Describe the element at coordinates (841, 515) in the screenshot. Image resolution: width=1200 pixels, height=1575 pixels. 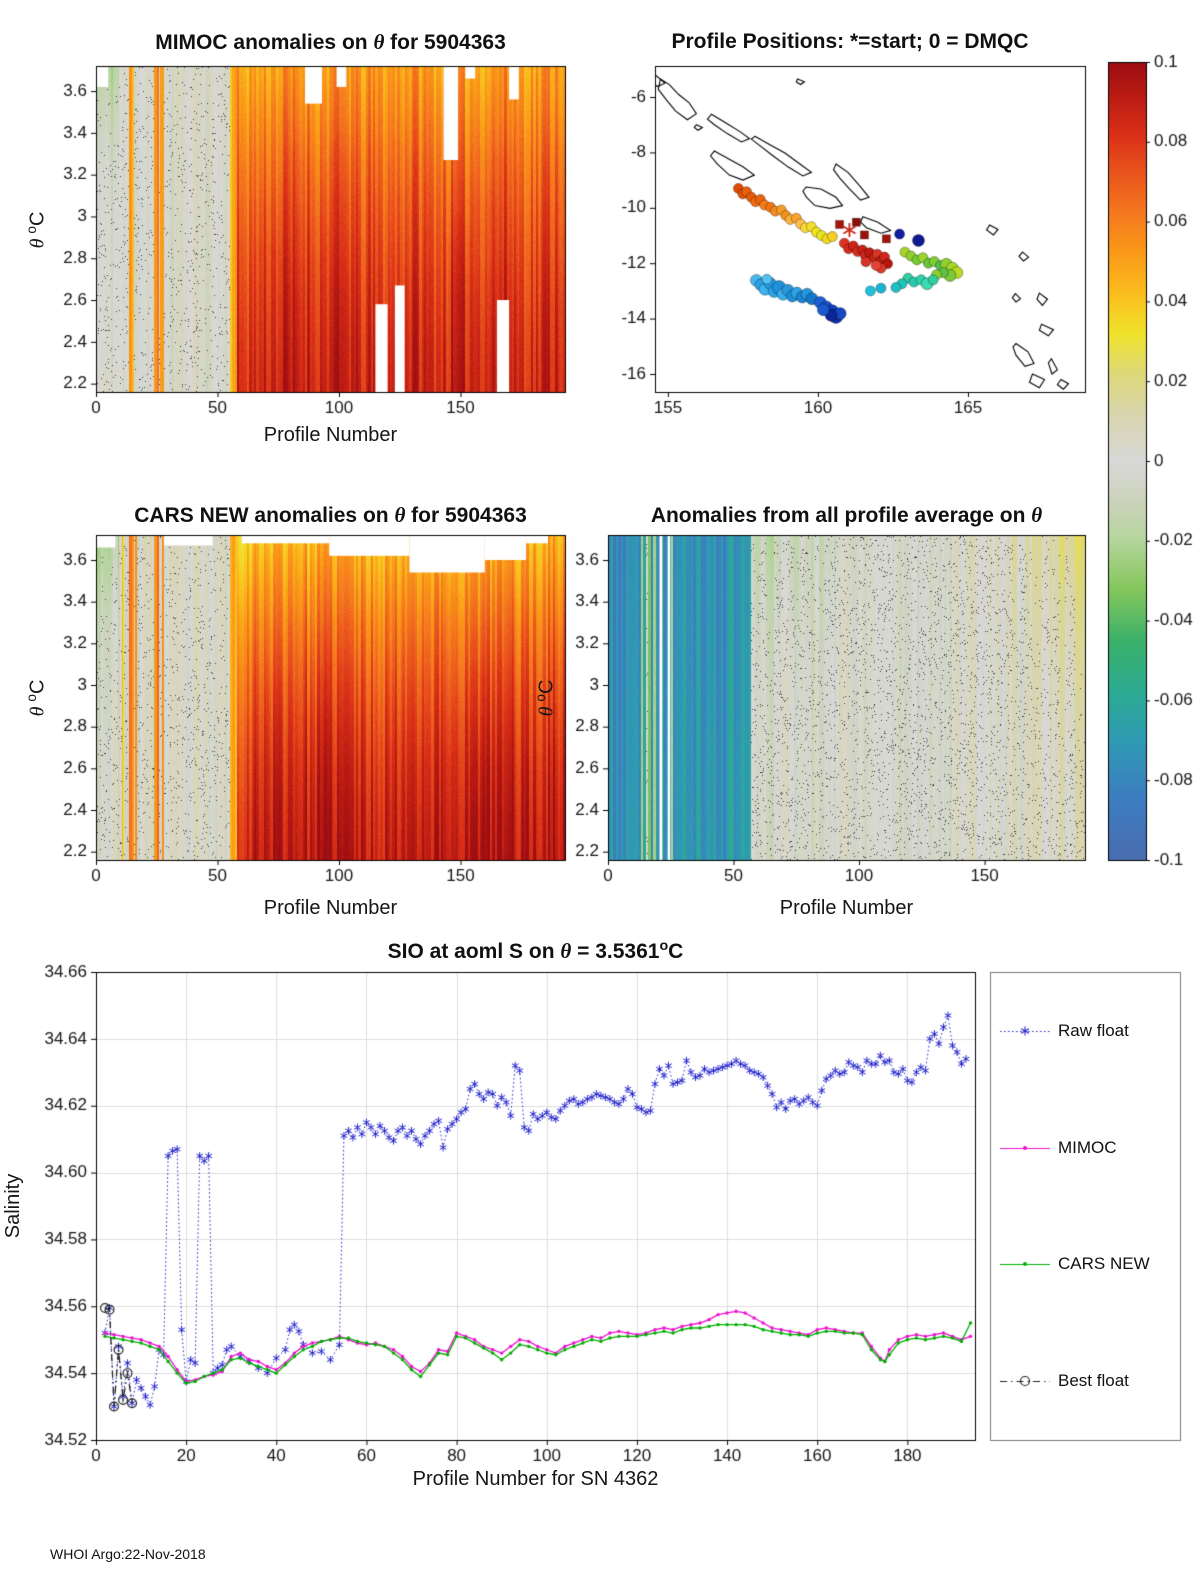
I see `diff-title-text: Anomalies from all profile average on` at that location.